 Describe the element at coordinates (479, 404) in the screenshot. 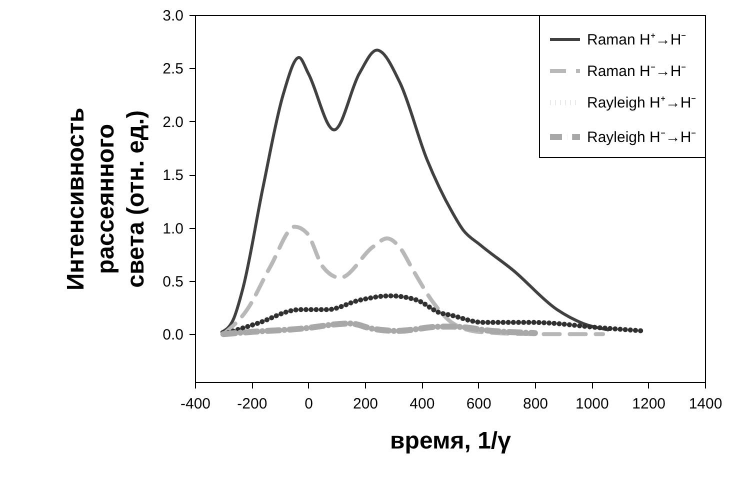

I see `x-tick-label: 600` at that location.